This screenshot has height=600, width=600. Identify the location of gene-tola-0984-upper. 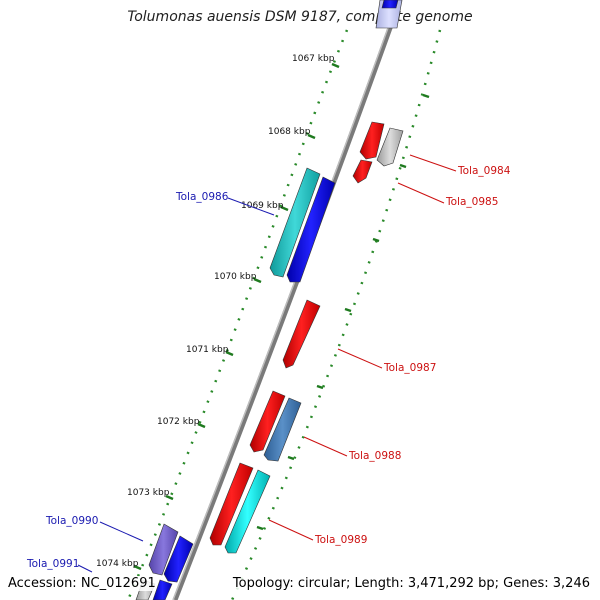
(372, 140).